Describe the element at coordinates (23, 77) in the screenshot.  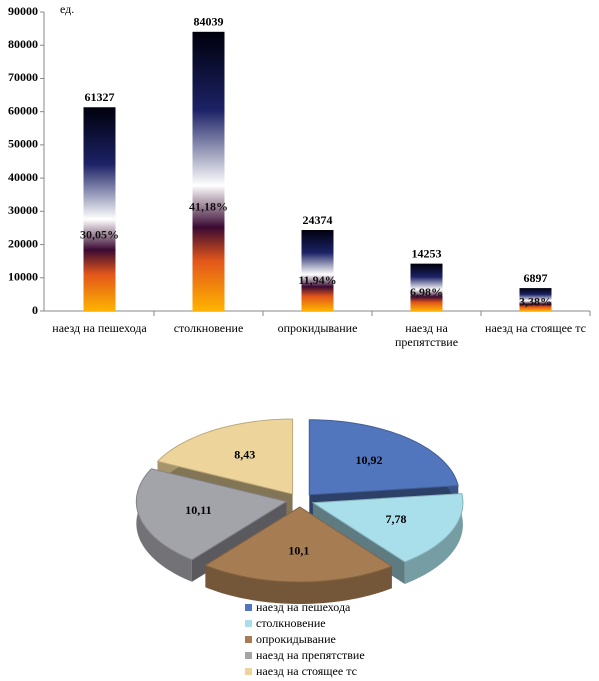
I see `y-tick-label: 70000` at that location.